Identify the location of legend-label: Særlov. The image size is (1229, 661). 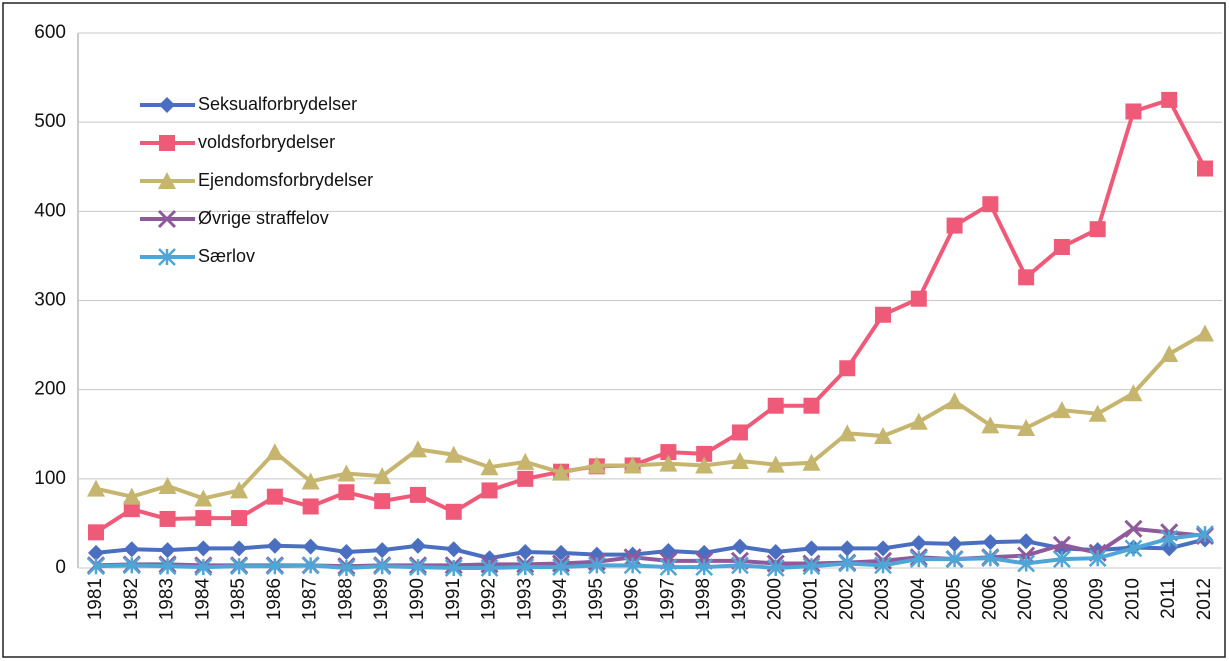
(226, 256).